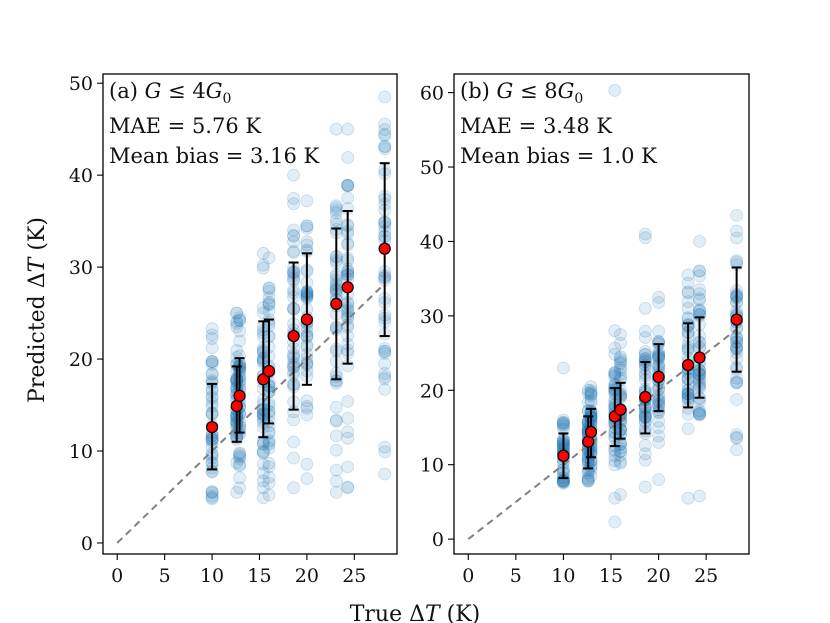  I want to click on panel-condition-label: (b) G ≤ 8G0, so click(521, 93).